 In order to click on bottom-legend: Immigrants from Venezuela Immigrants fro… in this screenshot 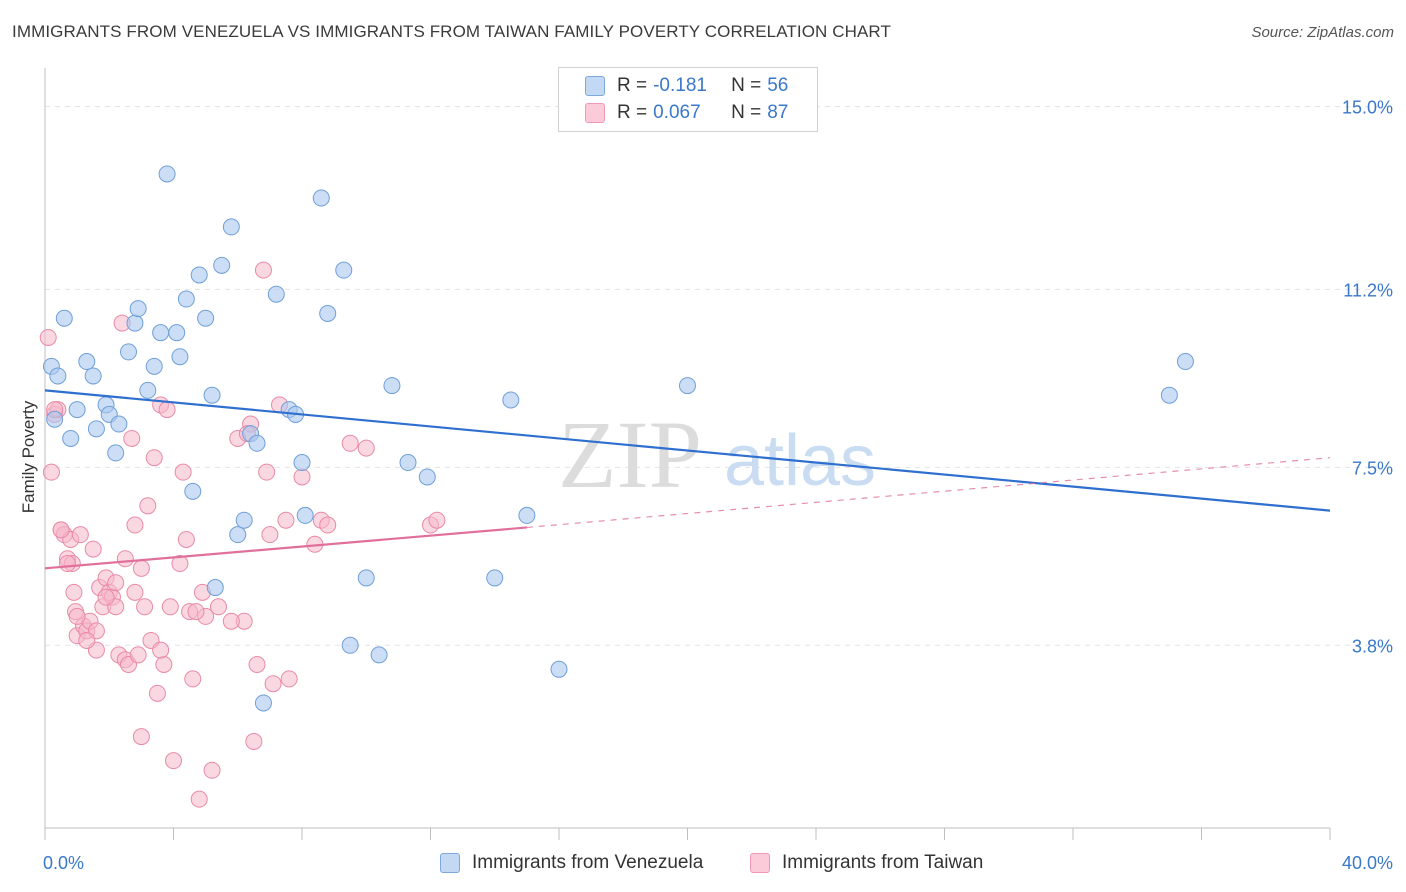, I will do `click(703, 865)`.